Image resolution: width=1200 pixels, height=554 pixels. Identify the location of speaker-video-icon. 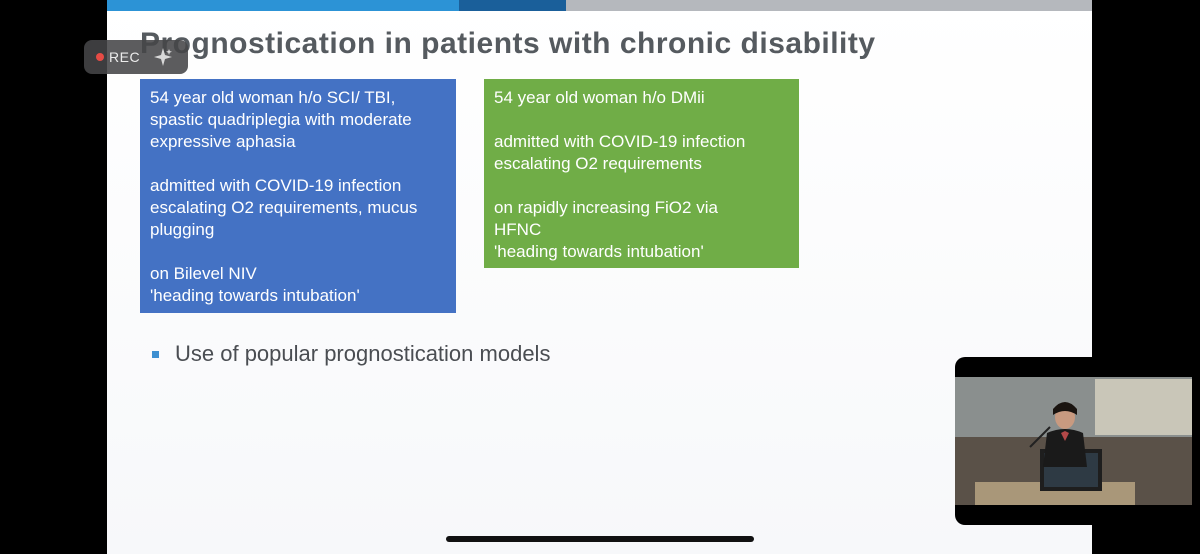
(1073, 441).